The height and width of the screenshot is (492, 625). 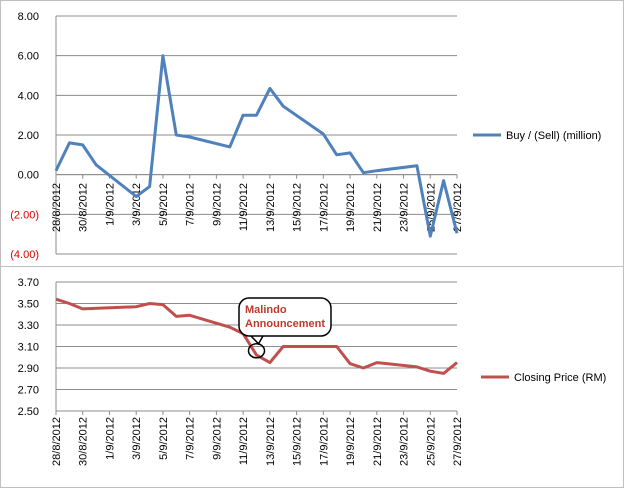 What do you see at coordinates (28, 176) in the screenshot?
I see `y-tick-label: 0.00` at bounding box center [28, 176].